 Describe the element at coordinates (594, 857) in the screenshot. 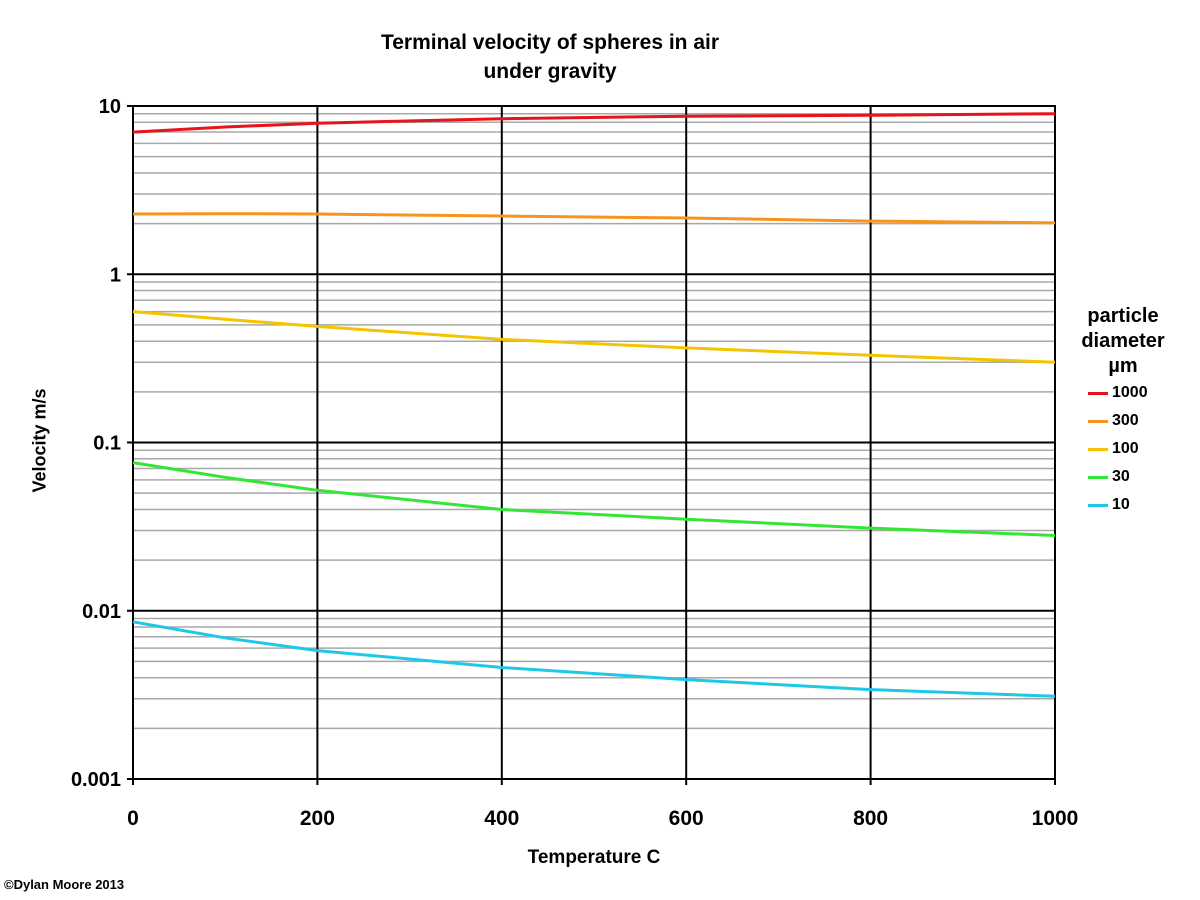

I see `x-axis-label: Temperature C` at that location.